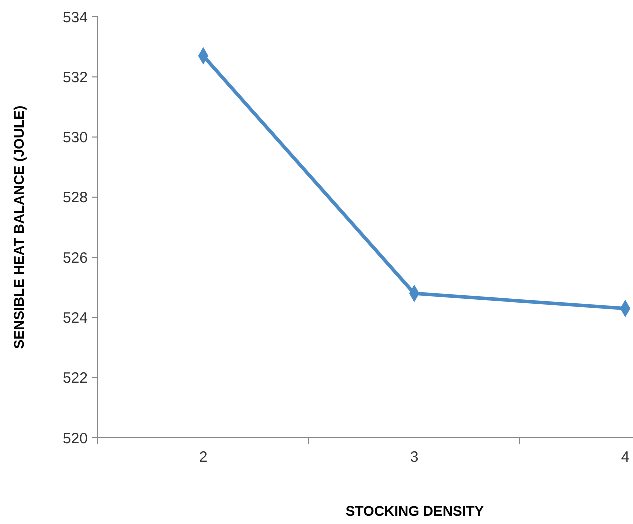 This screenshot has height=524, width=633. Describe the element at coordinates (75, 198) in the screenshot. I see `y-tick-label: 528` at that location.